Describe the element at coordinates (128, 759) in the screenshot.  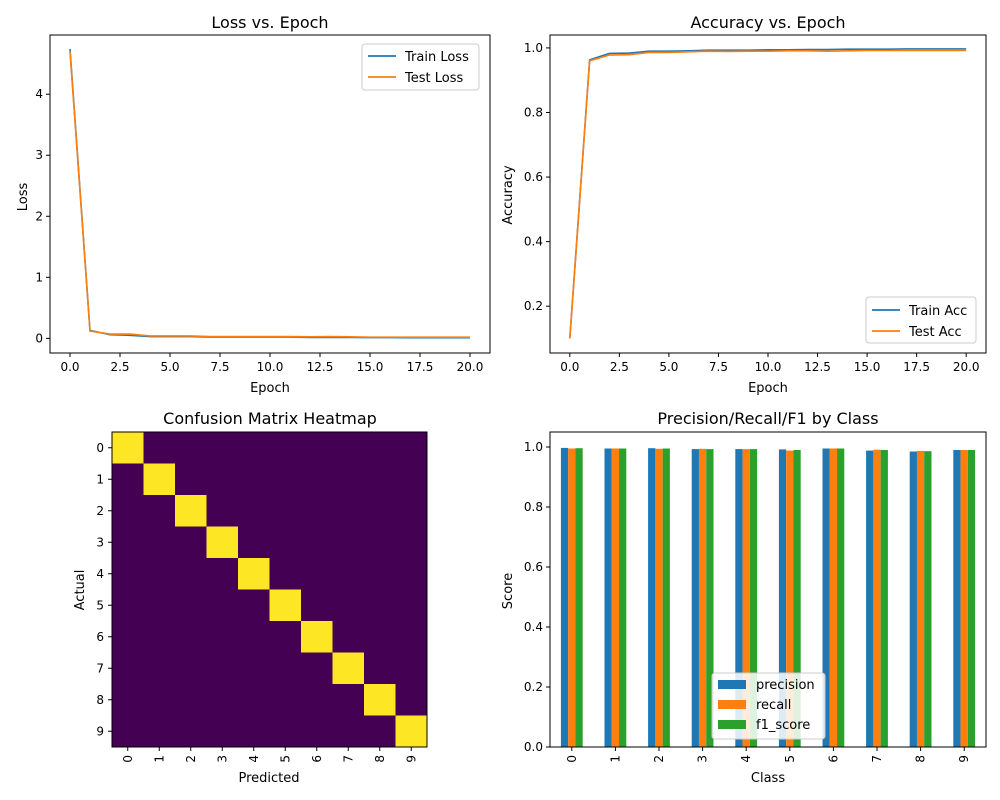
I see `confusion-xtick-label: 0` at that location.